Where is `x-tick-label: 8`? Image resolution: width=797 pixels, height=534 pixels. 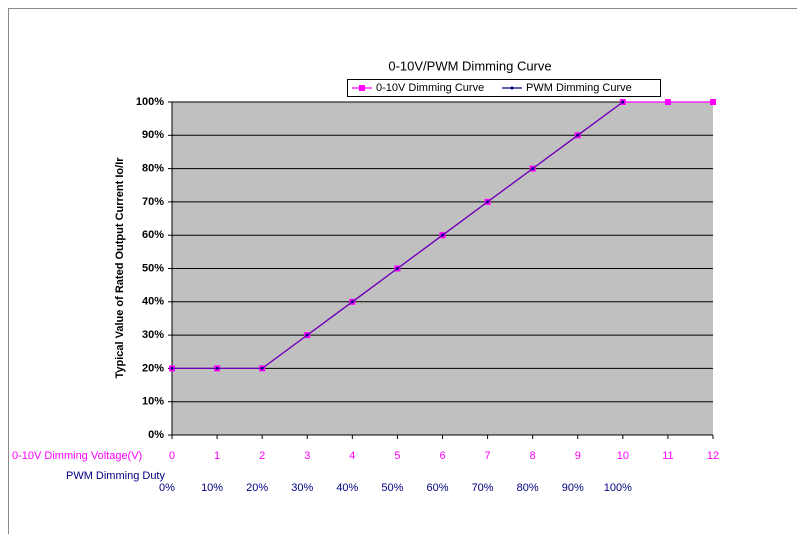
x-tick-label: 8 is located at coordinates (533, 456).